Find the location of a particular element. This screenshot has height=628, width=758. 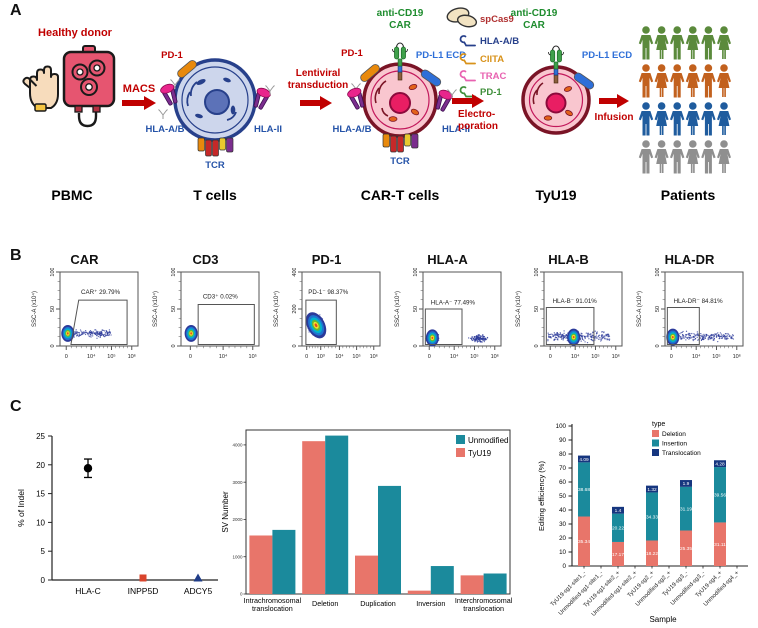

flow-y-axis-label: SSC-A (x10⁴) is located at coordinates (518, 309).